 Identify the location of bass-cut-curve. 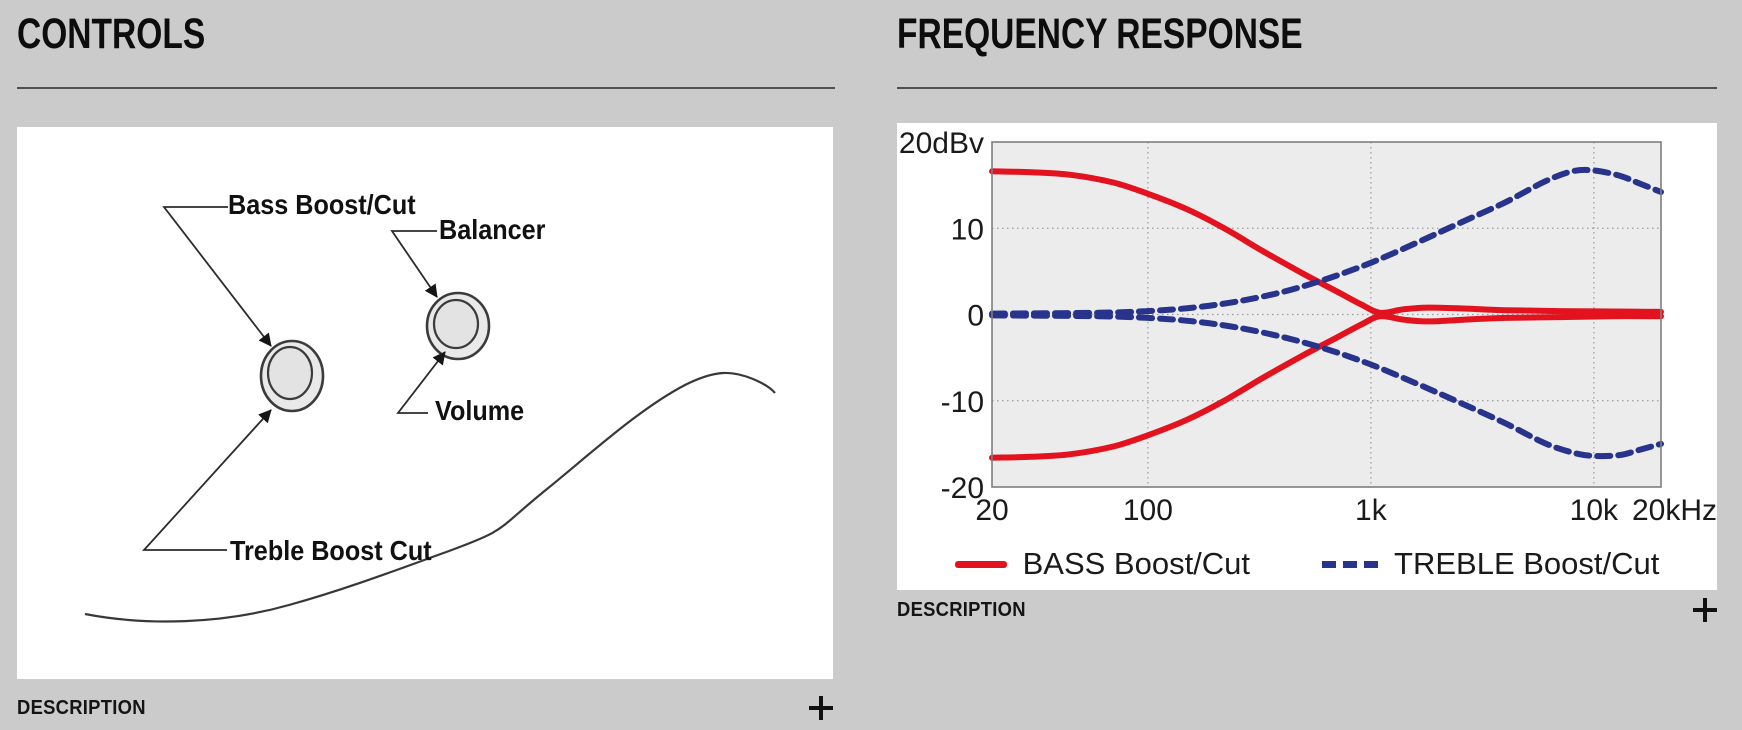
(1326, 387).